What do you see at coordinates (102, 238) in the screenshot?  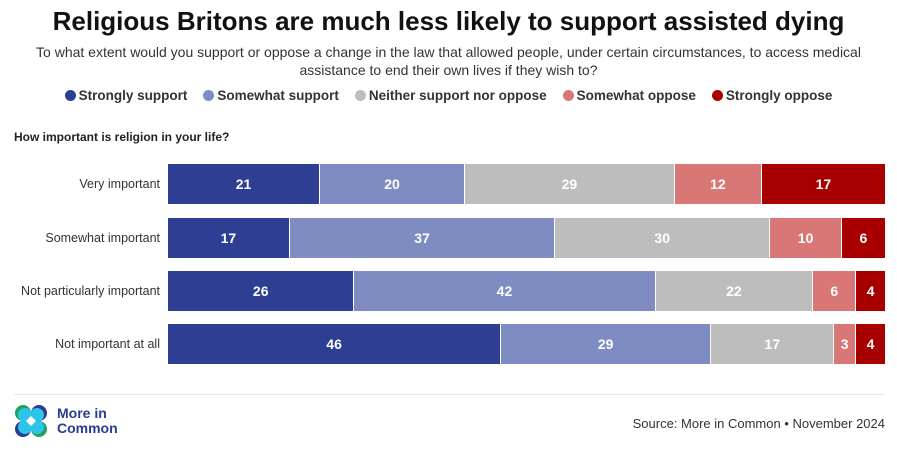 I see `category-label: Somewhat important` at bounding box center [102, 238].